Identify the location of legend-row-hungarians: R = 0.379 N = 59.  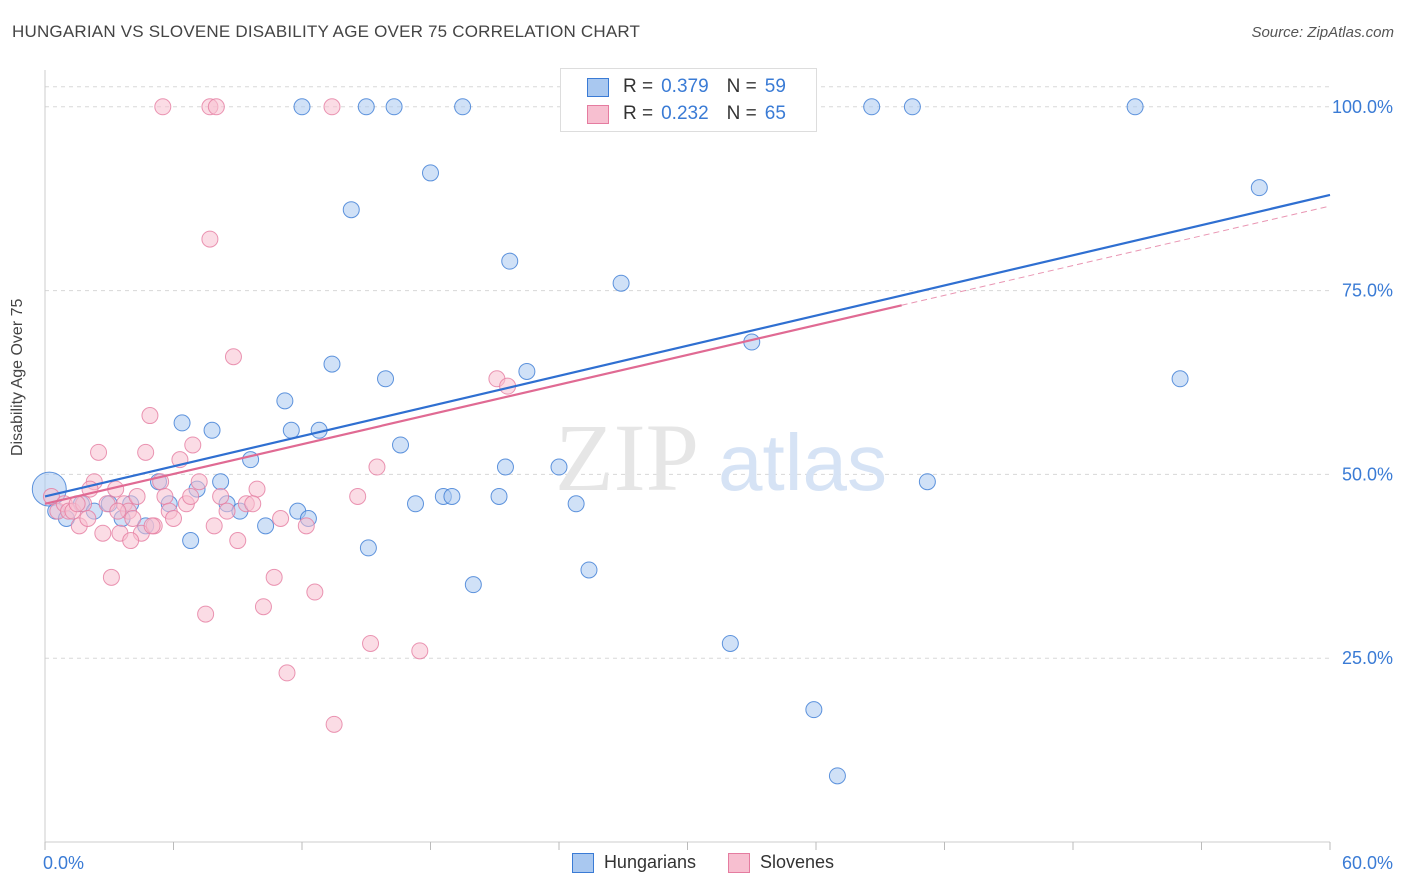
(686, 87).